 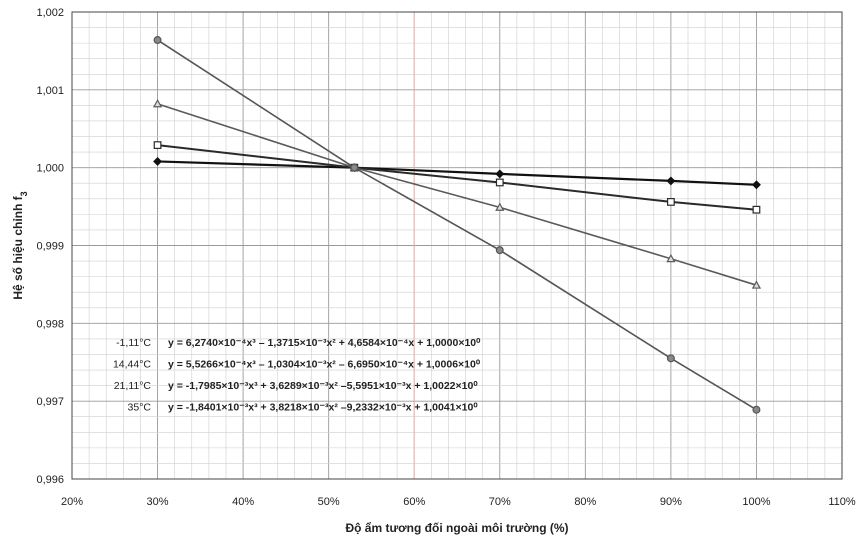 What do you see at coordinates (842, 502) in the screenshot?
I see `x-tick-label: 110%` at bounding box center [842, 502].